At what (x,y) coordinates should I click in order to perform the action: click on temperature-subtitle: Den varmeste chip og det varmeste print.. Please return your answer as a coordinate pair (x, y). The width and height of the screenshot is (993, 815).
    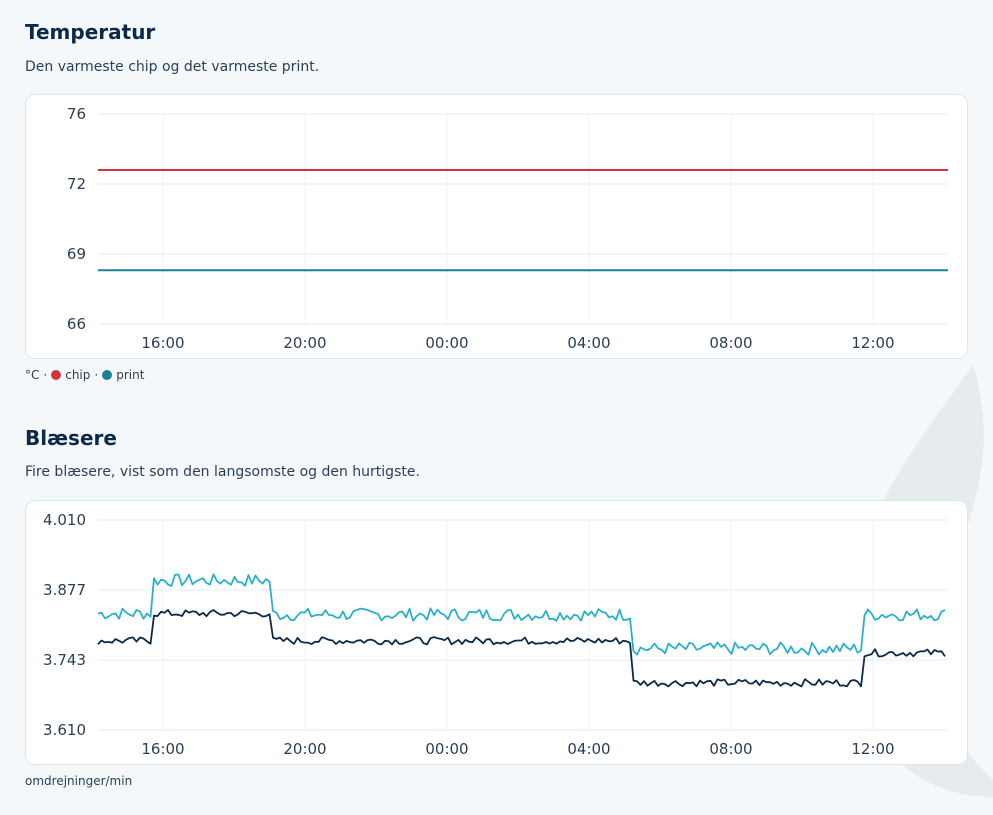
    Looking at the image, I should click on (172, 67).